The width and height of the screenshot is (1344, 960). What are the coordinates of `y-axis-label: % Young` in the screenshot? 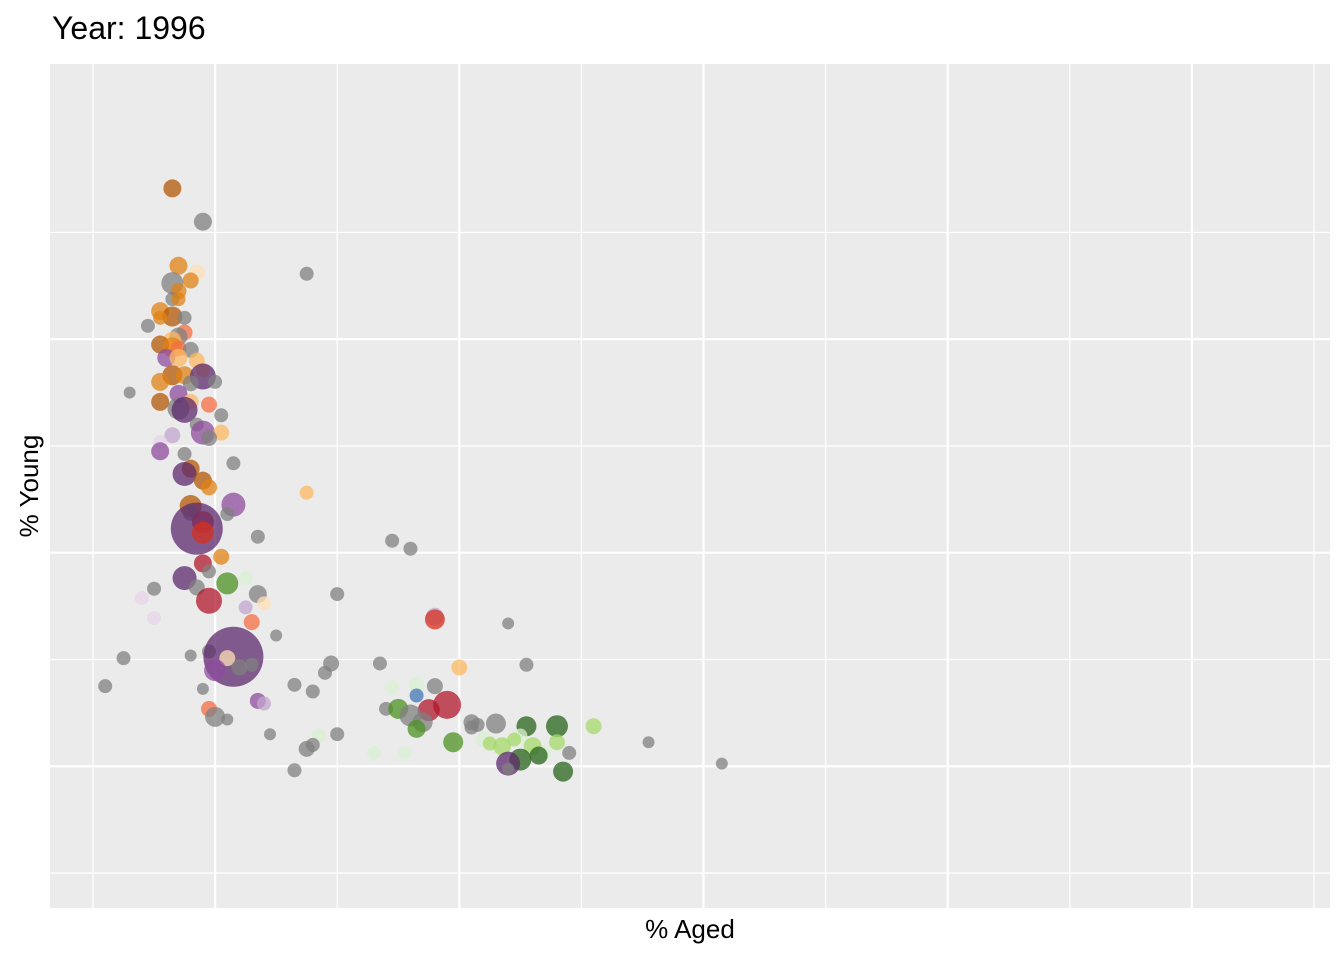 It's located at (29, 486).